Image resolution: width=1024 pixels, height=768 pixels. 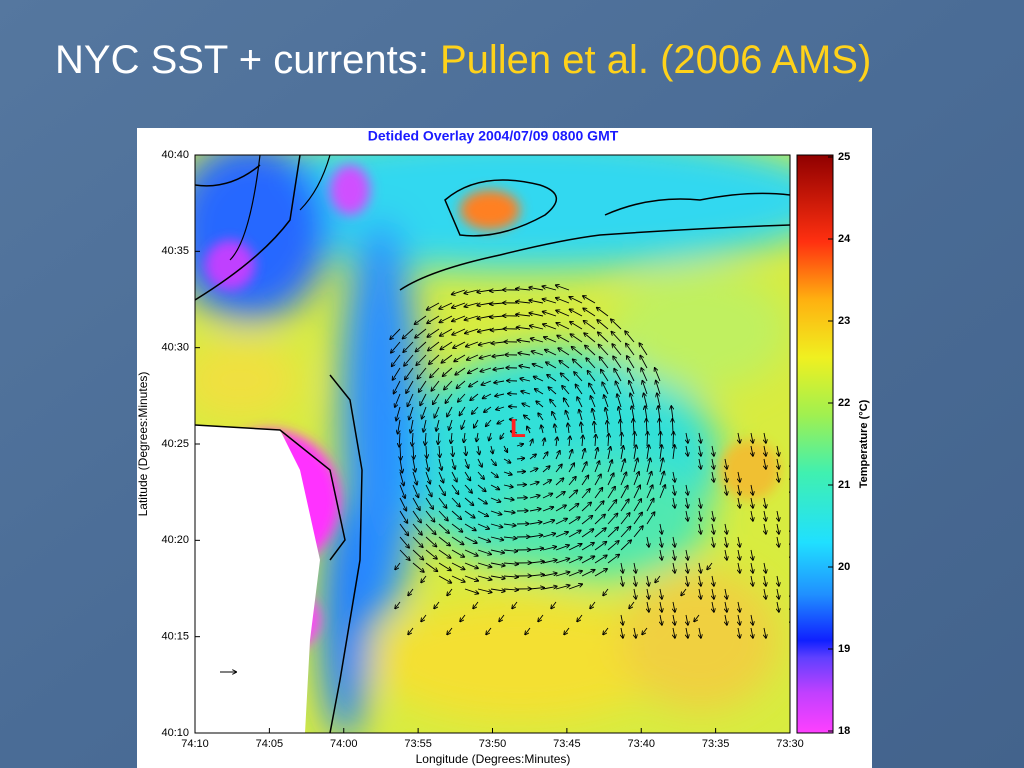 I want to click on colorbar-label: Temperature (°C), so click(x=864, y=443).